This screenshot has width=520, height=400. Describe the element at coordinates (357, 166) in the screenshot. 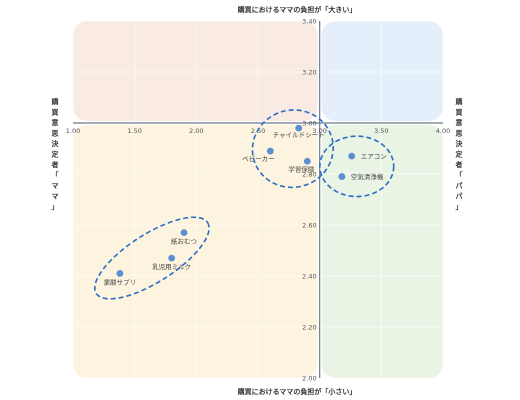

I see `cluster-ellipse-right` at that location.